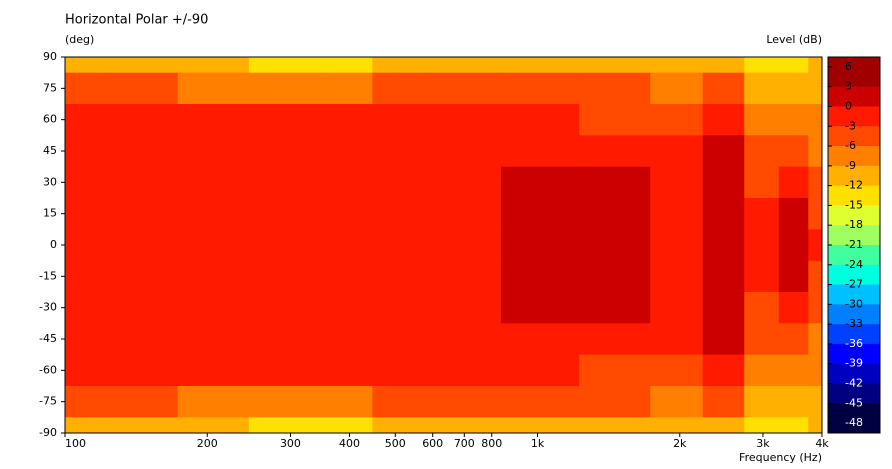 The width and height of the screenshot is (892, 469). Describe the element at coordinates (395, 443) in the screenshot. I see `x-tick-label: 500` at that location.